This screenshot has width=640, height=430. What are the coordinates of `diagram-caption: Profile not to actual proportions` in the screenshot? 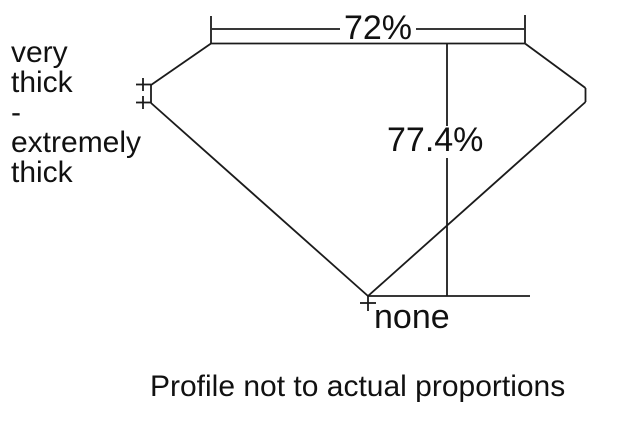 It's located at (358, 386).